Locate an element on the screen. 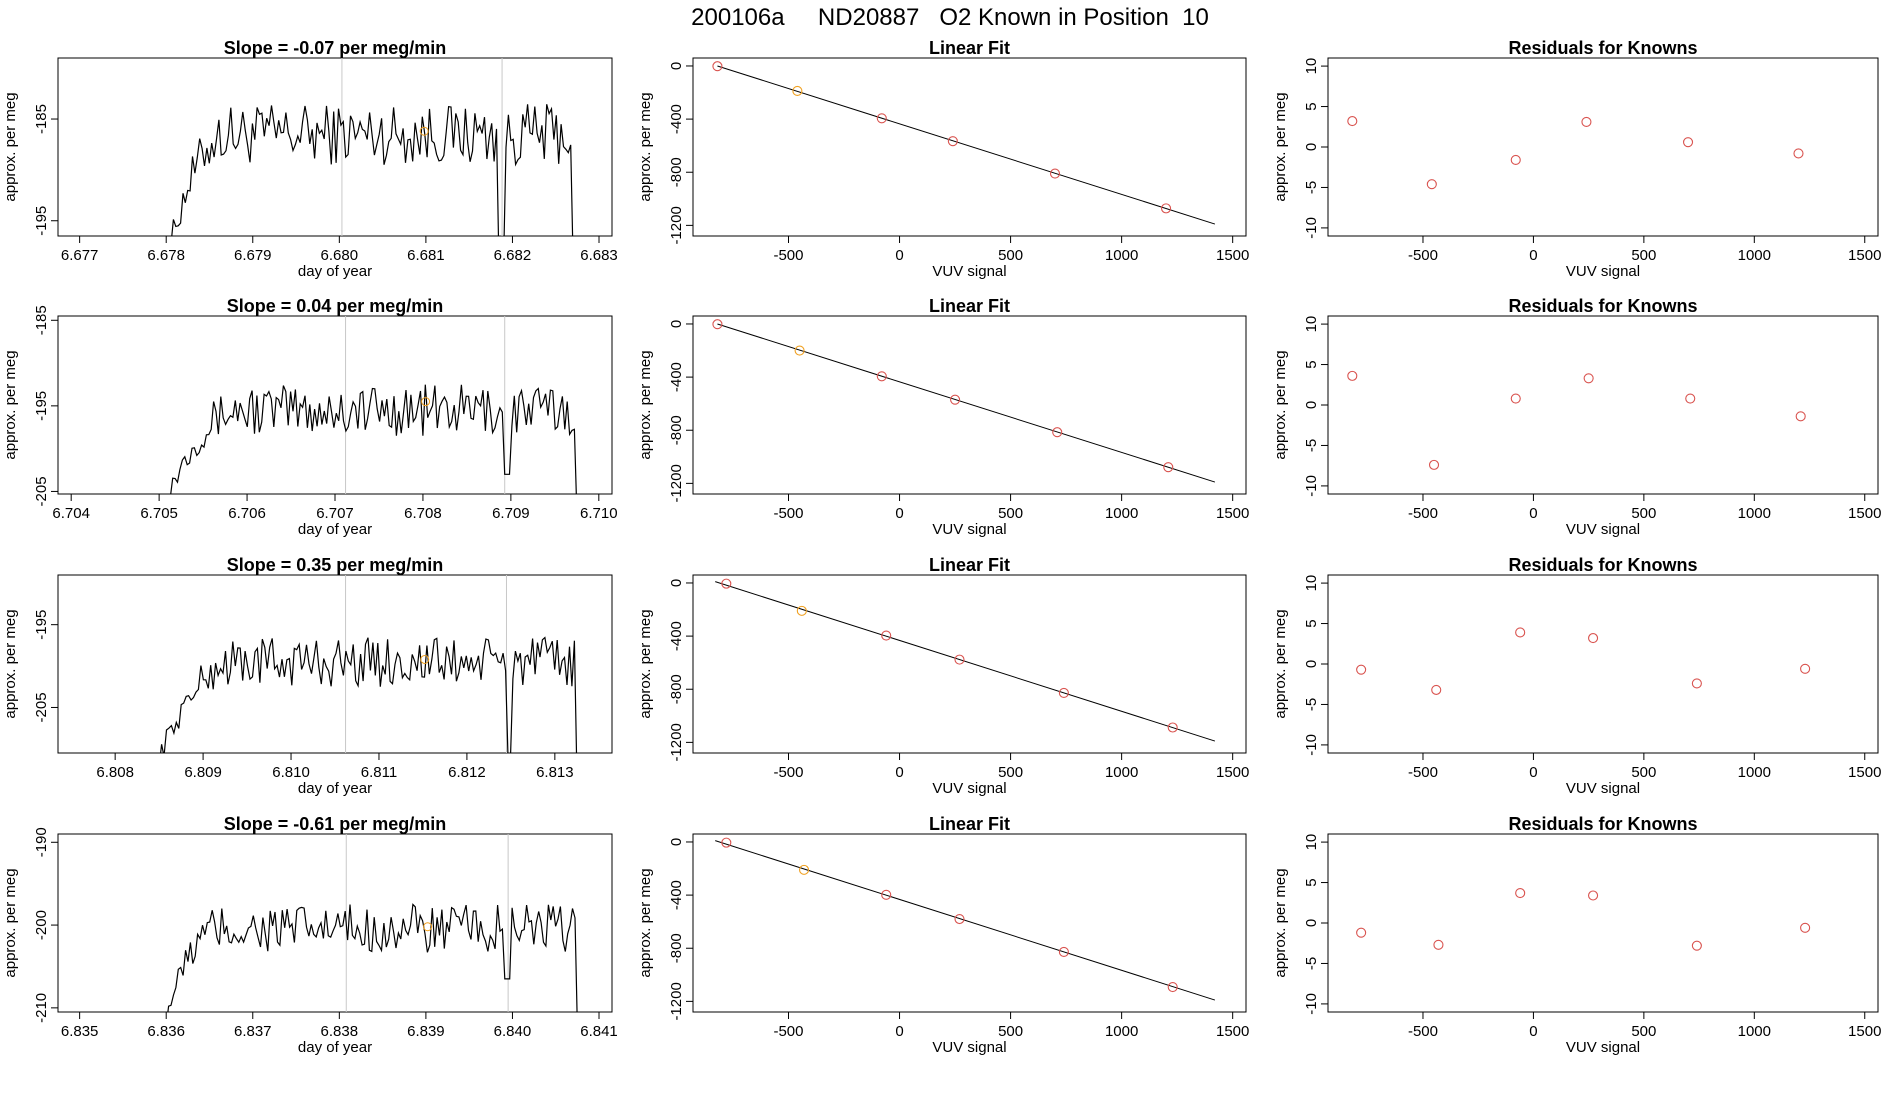 This screenshot has width=1900, height=1100. panel-title: Residuals for Knowns is located at coordinates (1602, 565).